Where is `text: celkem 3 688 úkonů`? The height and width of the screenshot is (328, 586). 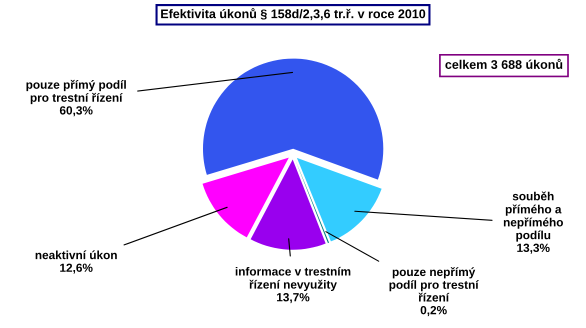
text: celkem 3 688 úkonů is located at coordinates (503, 63).